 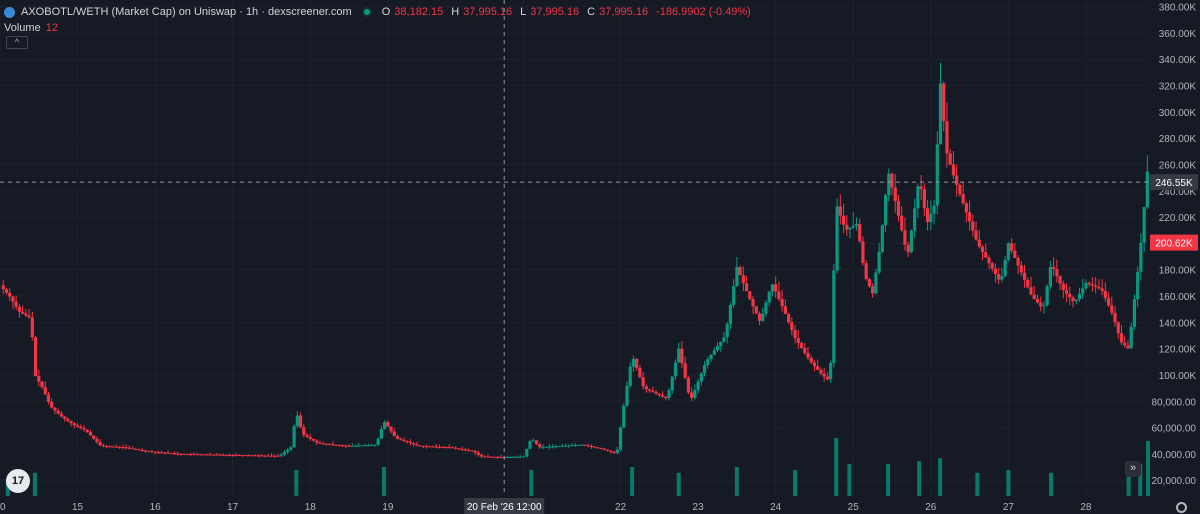 I want to click on time-tick-label: 26, so click(x=931, y=507).